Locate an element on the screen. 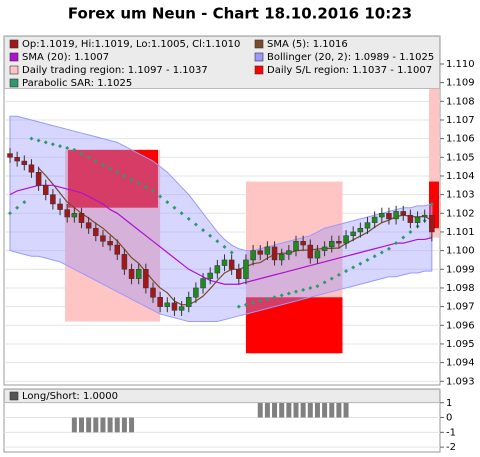 This screenshot has width=480, height=457. y-tick-label: -1 is located at coordinates (451, 432).